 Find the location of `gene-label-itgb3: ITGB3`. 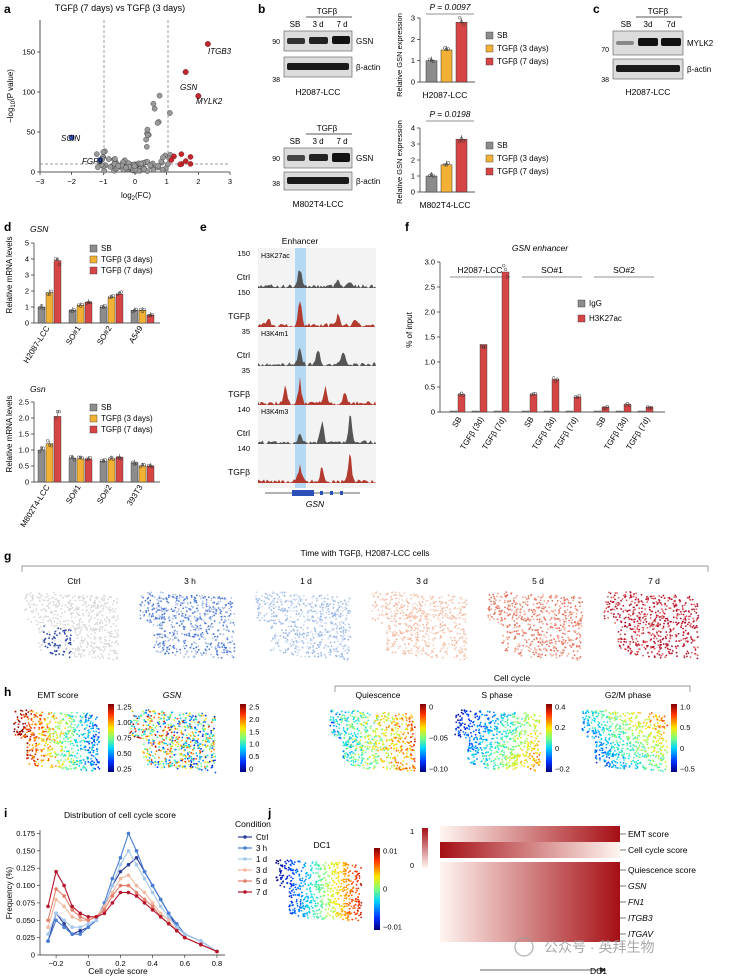

gene-label-itgb3: ITGB3 is located at coordinates (220, 51).